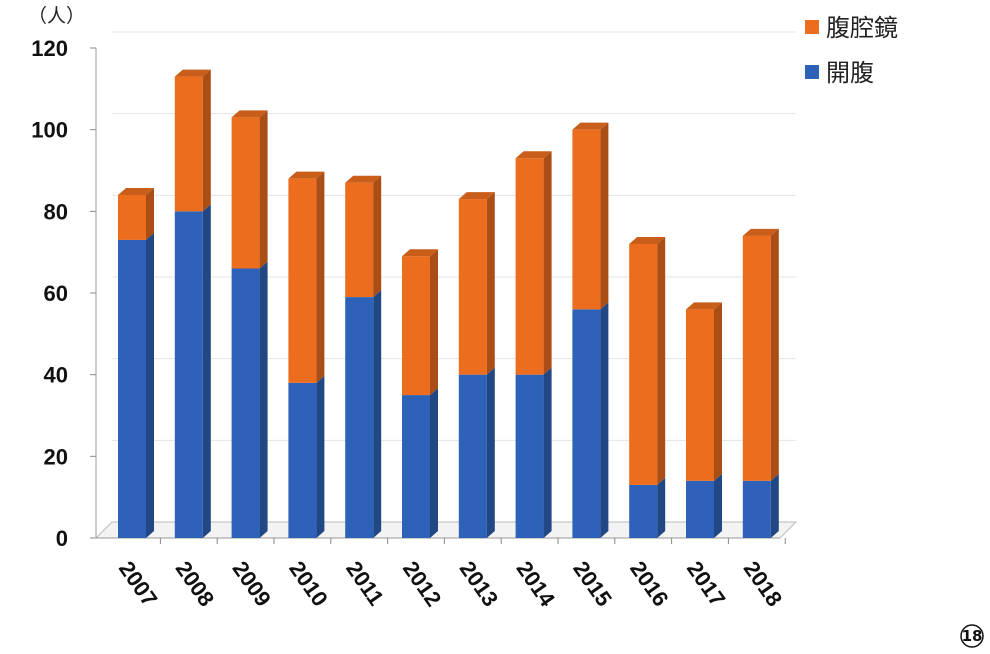  Describe the element at coordinates (365, 583) in the screenshot. I see `x-tick-label: 2011` at that location.